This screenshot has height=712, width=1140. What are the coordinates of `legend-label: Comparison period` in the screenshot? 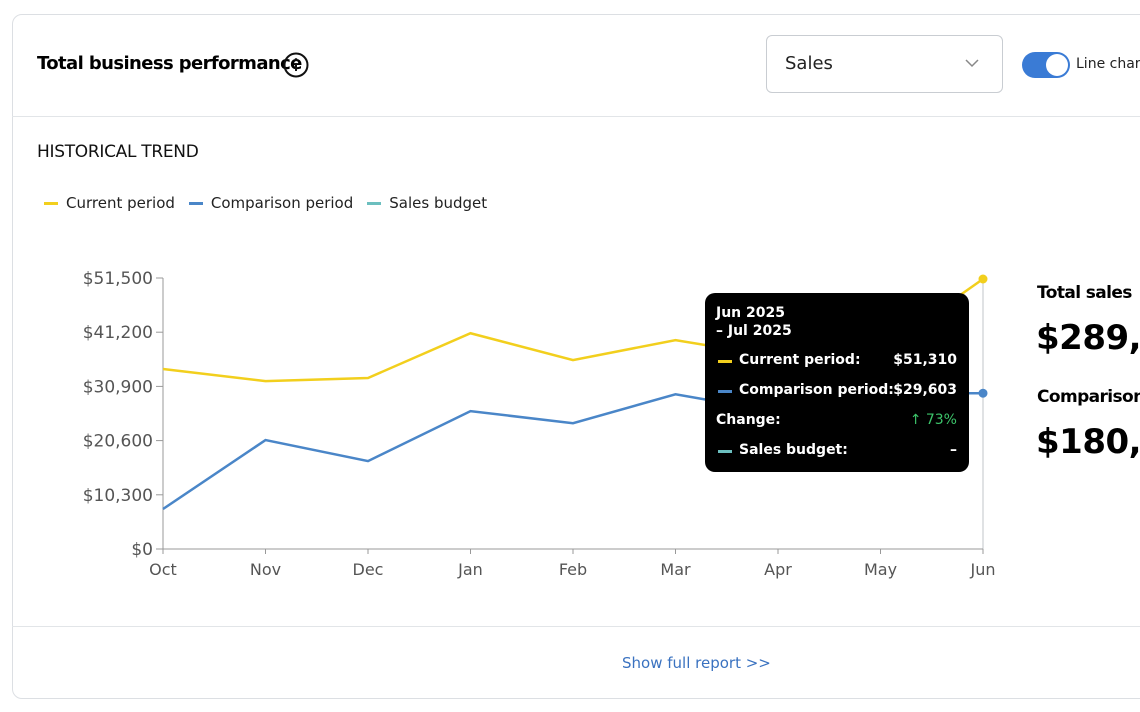 It's located at (282, 203).